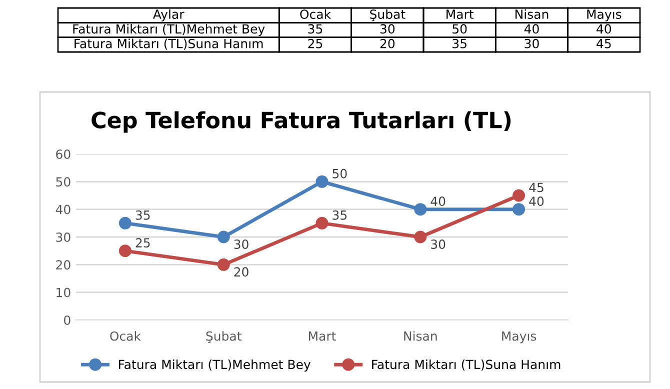 The width and height of the screenshot is (670, 389). Describe the element at coordinates (168, 44) in the screenshot. I see `text: Fatura Miktarı (TL)Suna Hanım` at that location.